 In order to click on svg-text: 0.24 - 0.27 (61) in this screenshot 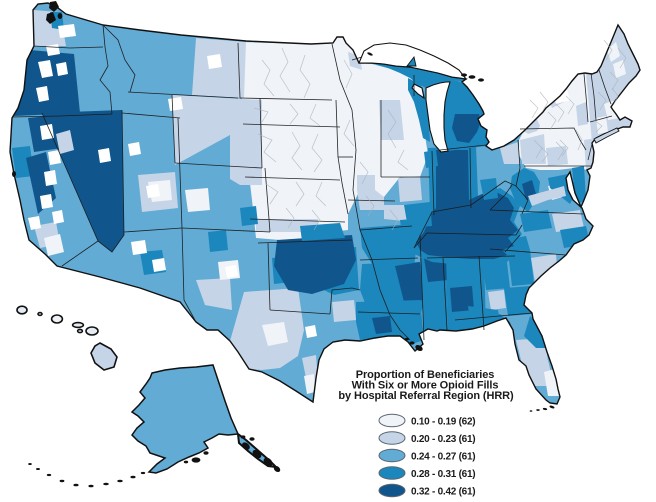, I will do `click(443, 457)`.